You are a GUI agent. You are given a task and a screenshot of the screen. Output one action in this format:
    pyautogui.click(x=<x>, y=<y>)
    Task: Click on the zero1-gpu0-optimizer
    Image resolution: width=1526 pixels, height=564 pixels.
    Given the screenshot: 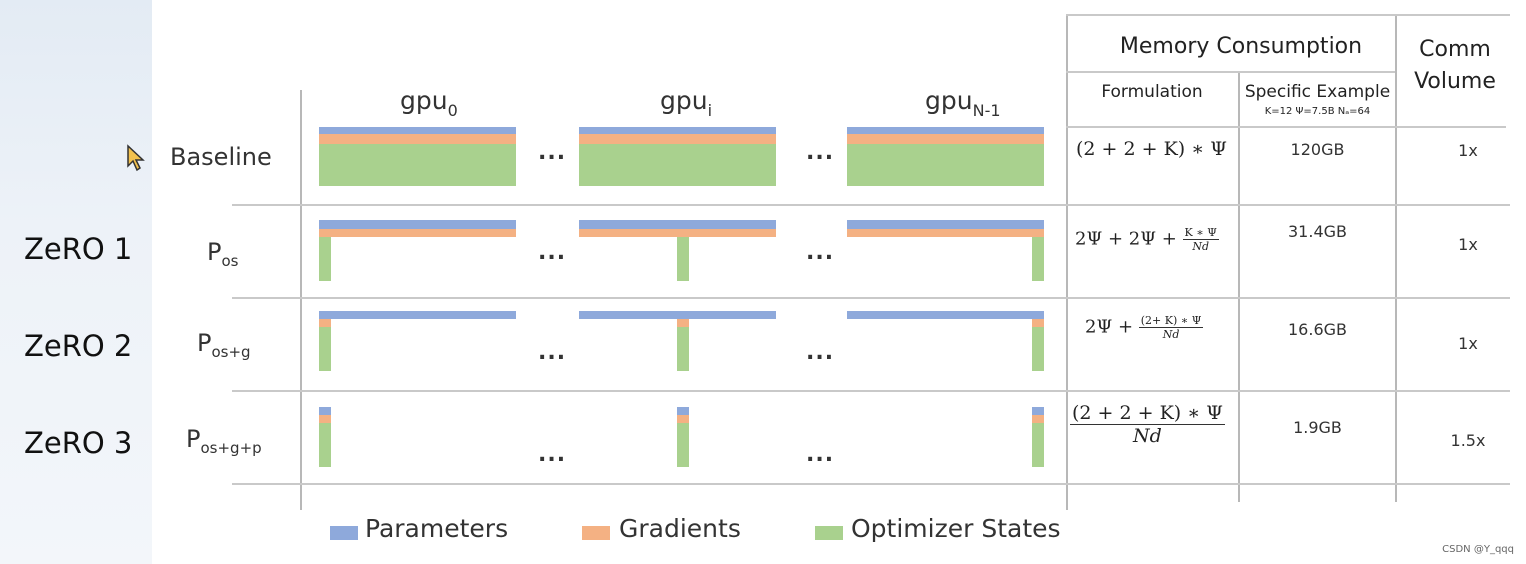 What is the action you would take?
    pyautogui.click(x=325, y=259)
    